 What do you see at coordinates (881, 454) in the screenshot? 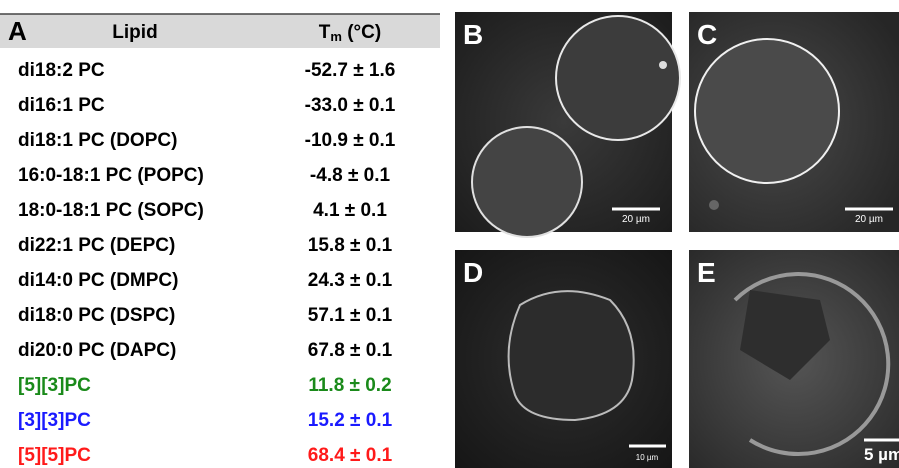
I see `scale-bar-label: 5 µm` at bounding box center [881, 454].